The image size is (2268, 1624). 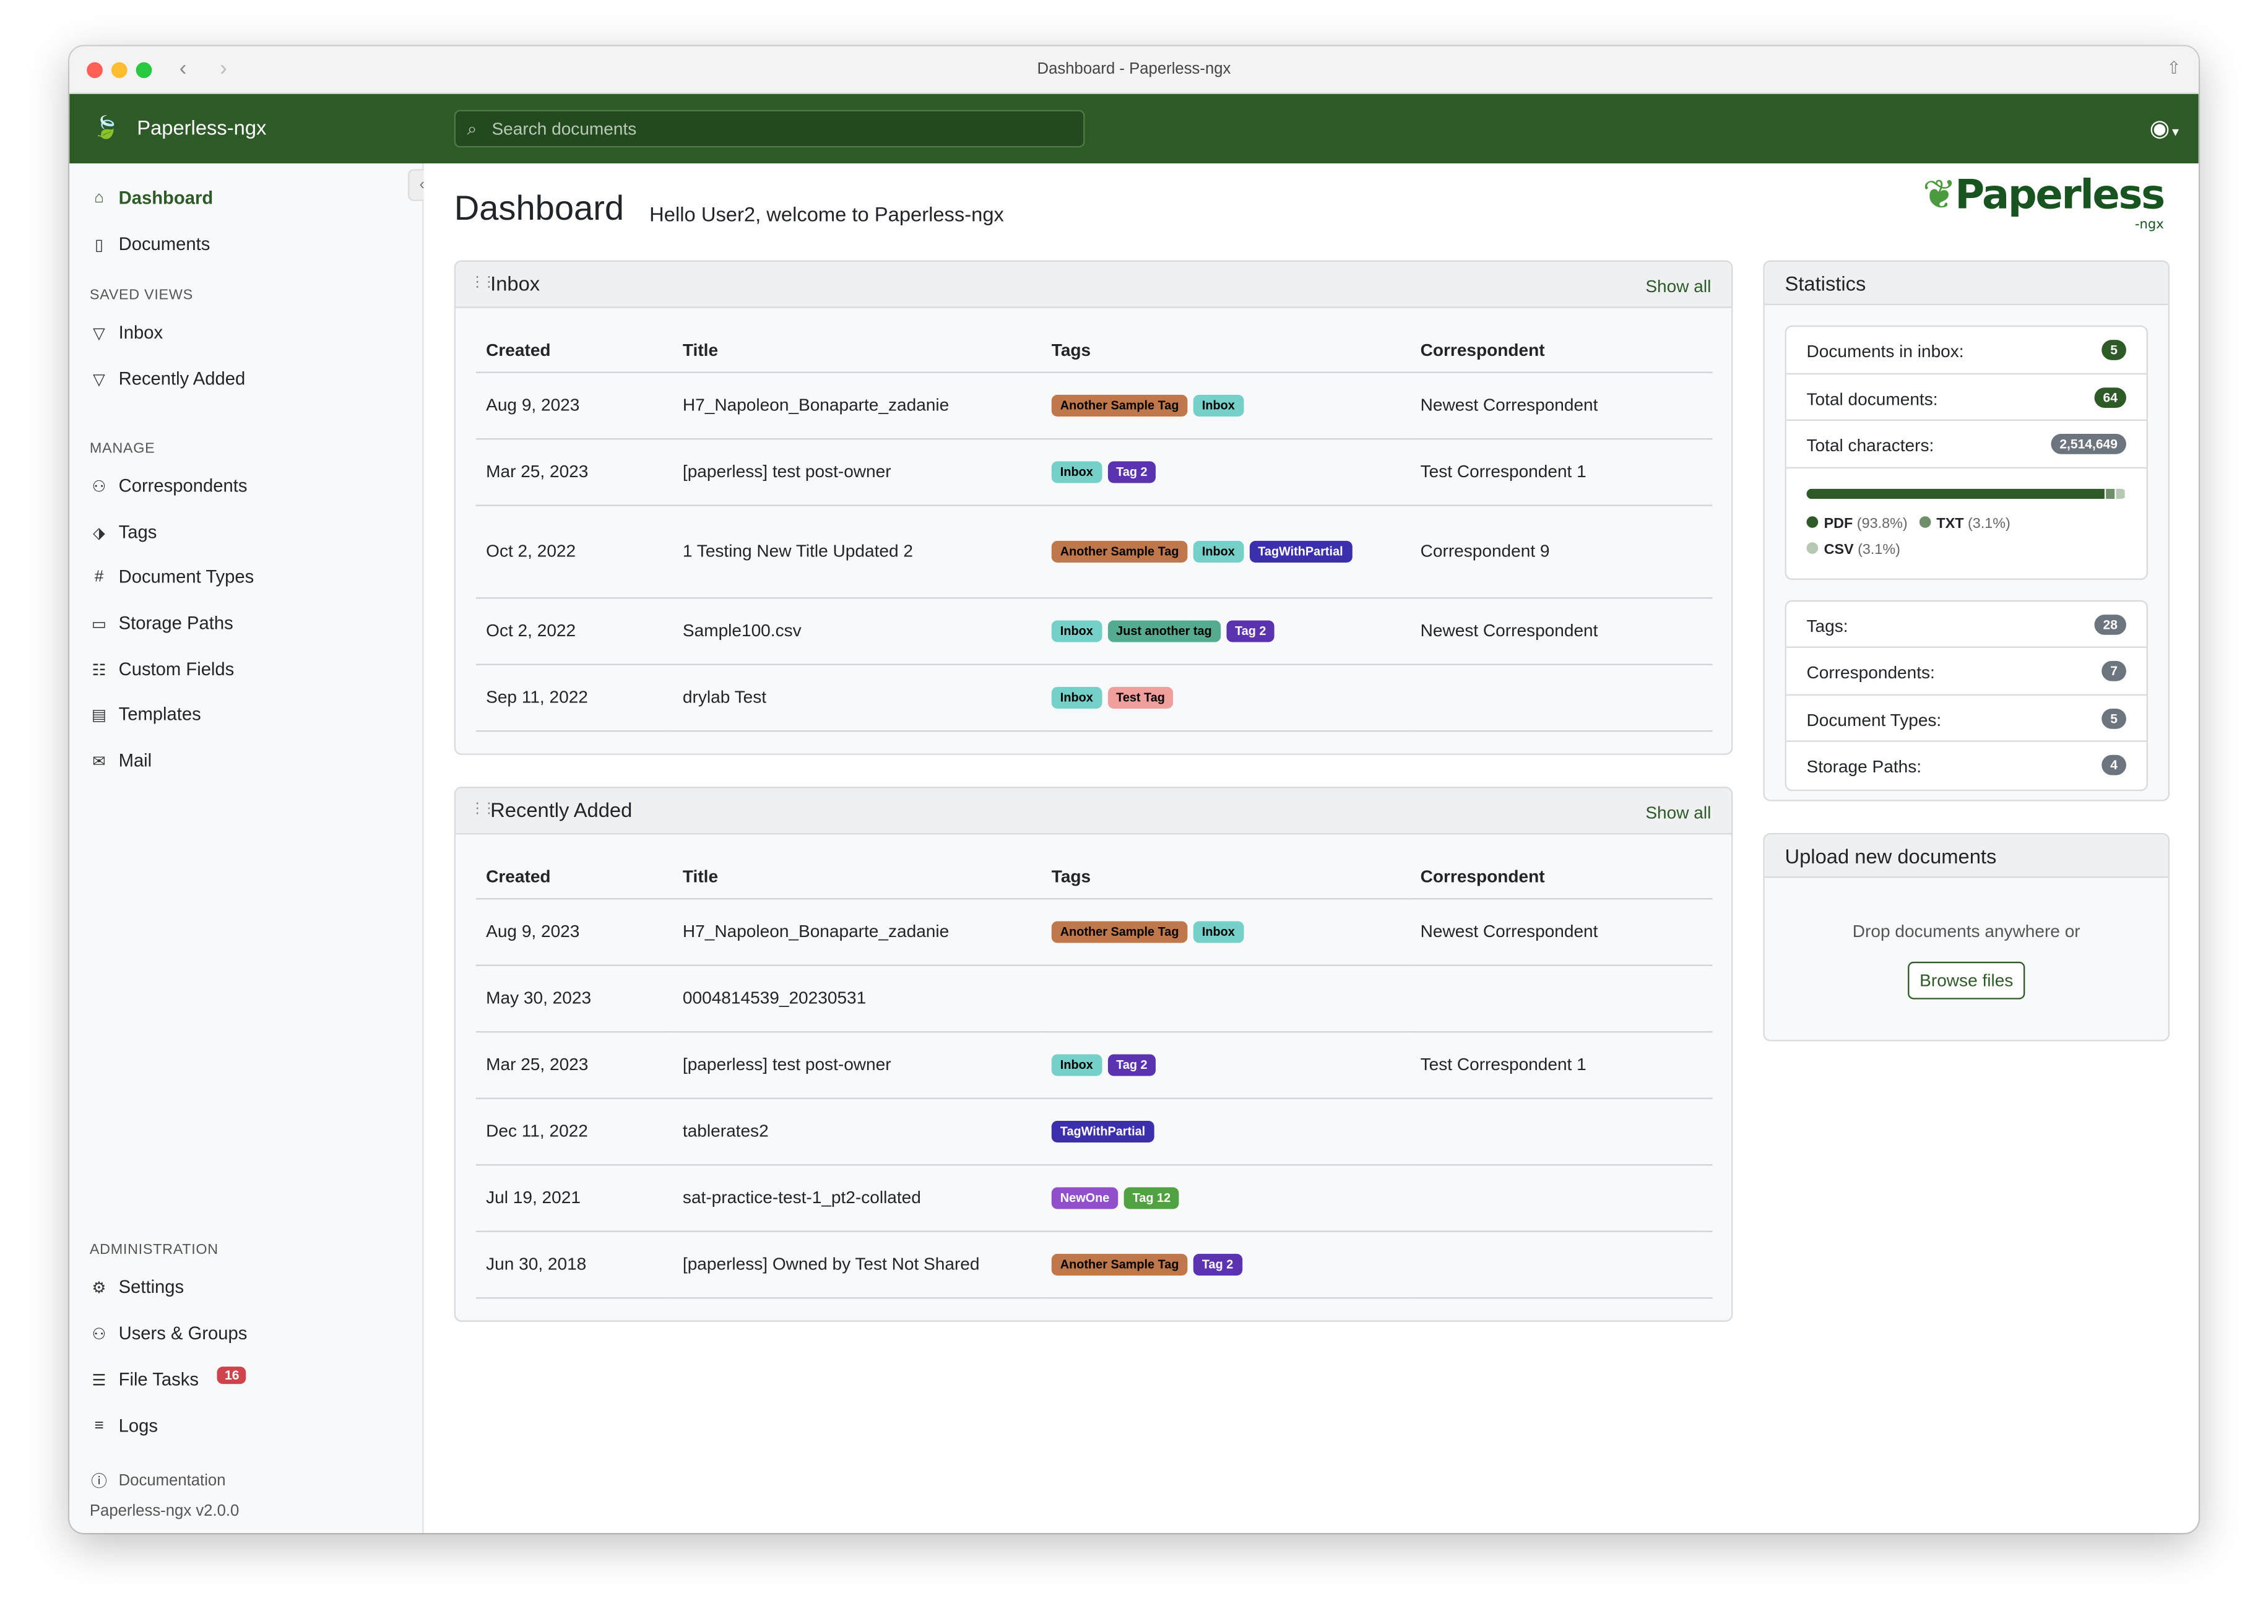 I want to click on drop-zone: Drop documents anywhere or Browse files, so click(x=1966, y=939).